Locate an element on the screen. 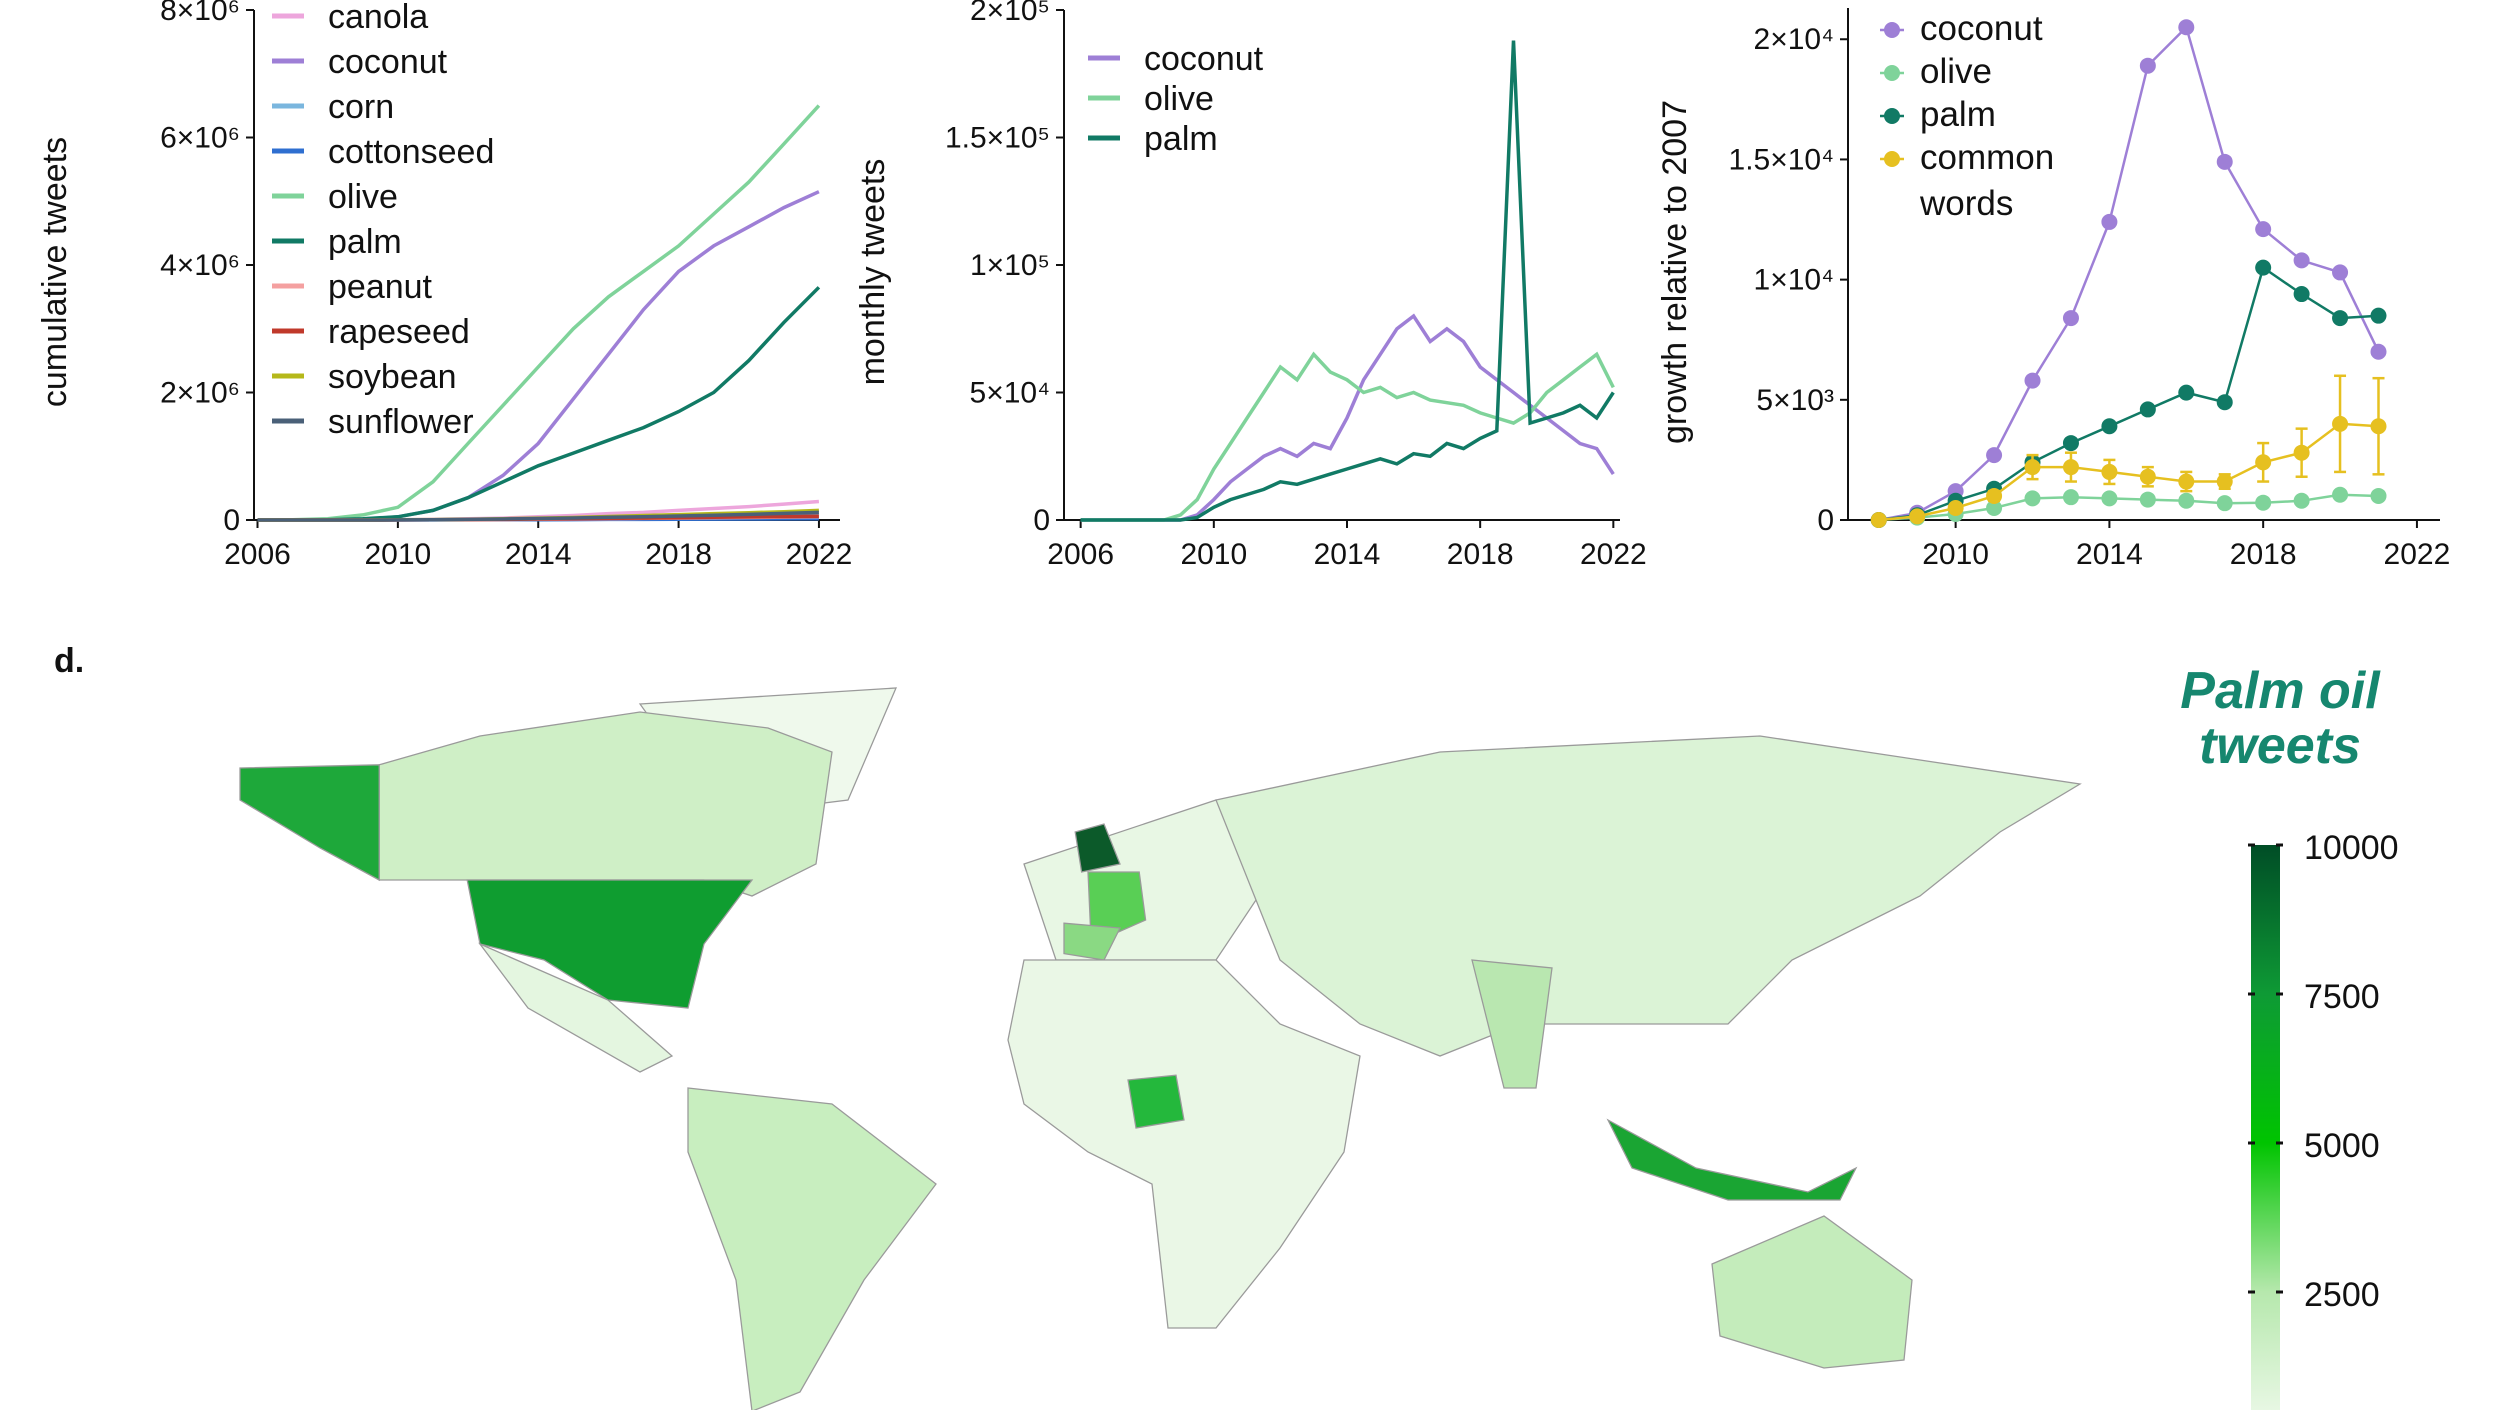 This screenshot has width=2507, height=1415. colorbar-tick-label: 10000 is located at coordinates (2351, 848).